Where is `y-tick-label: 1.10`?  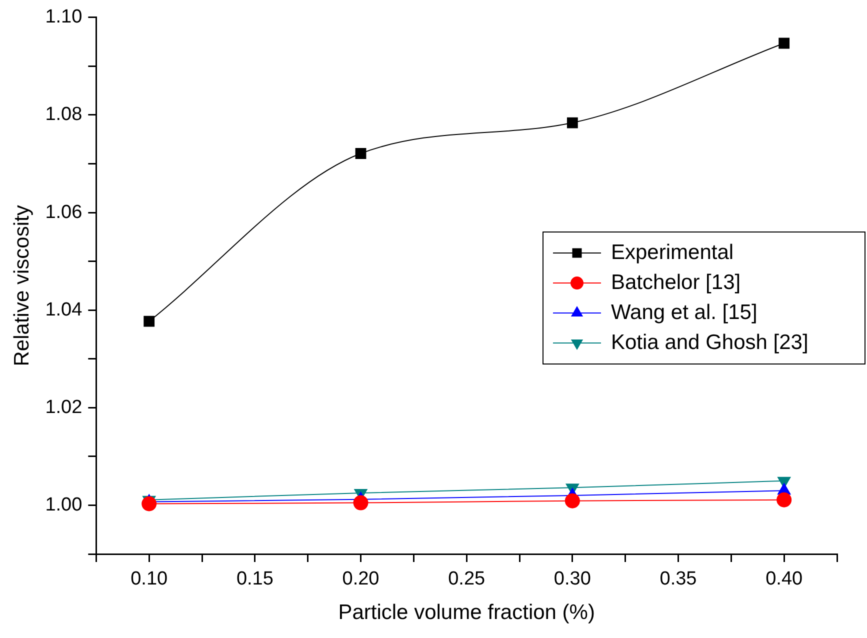 y-tick-label: 1.10 is located at coordinates (63, 17).